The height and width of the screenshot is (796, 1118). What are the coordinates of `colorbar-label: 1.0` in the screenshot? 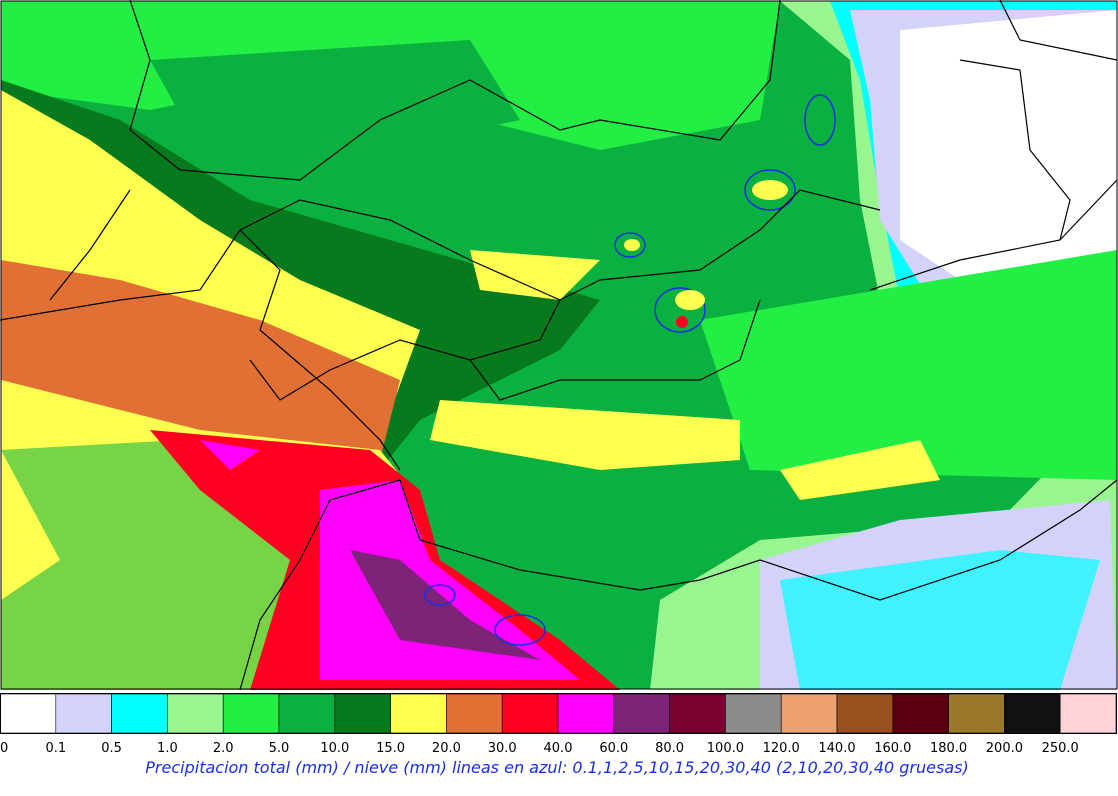 It's located at (167, 748).